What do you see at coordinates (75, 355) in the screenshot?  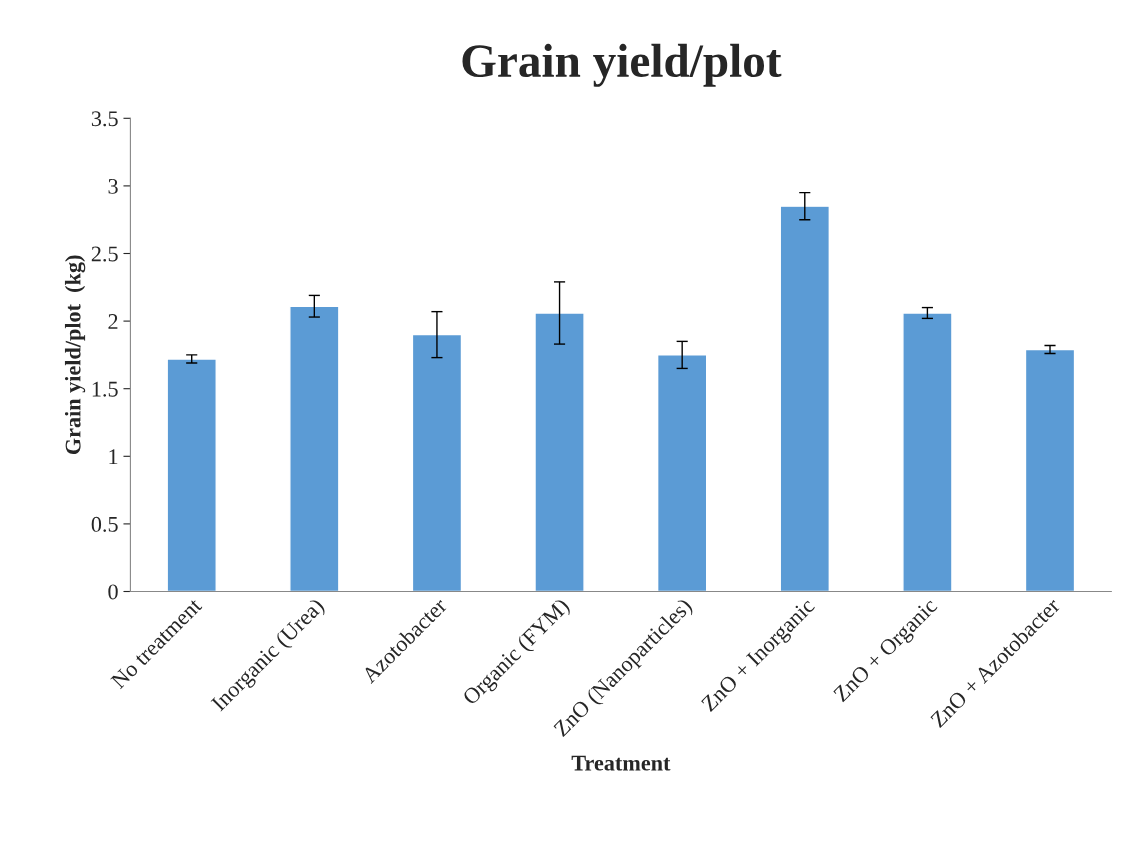 I see `y-axis-title: Grain yield/plot (kg)` at bounding box center [75, 355].